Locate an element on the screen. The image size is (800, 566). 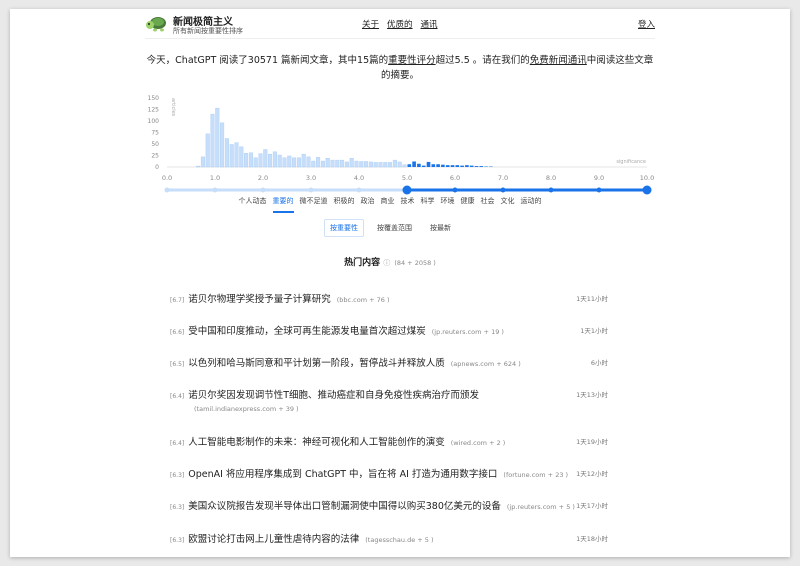
tab-4: 政治 is located at coordinates (367, 201).